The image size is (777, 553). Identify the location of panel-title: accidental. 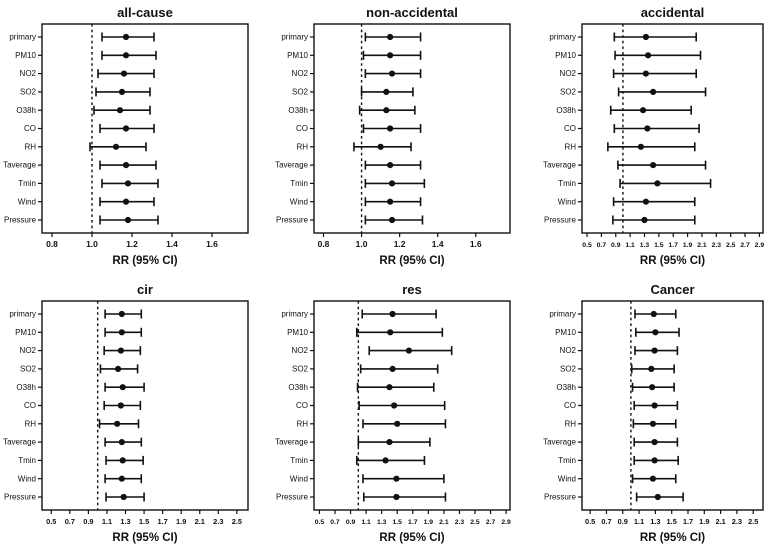
(672, 12).